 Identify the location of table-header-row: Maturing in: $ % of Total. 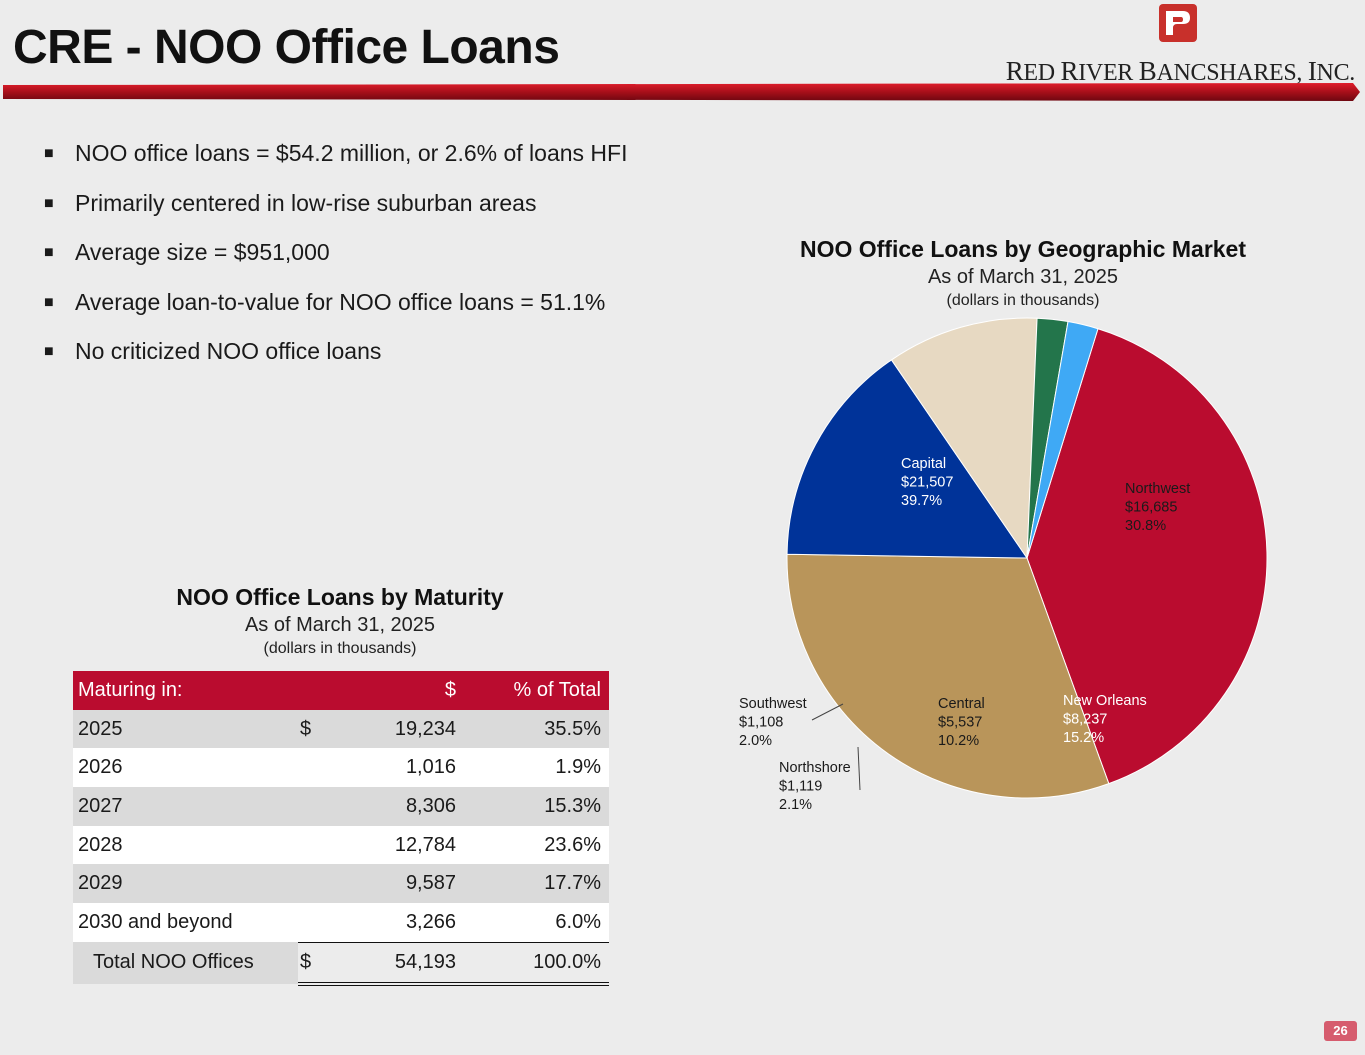
(341, 690).